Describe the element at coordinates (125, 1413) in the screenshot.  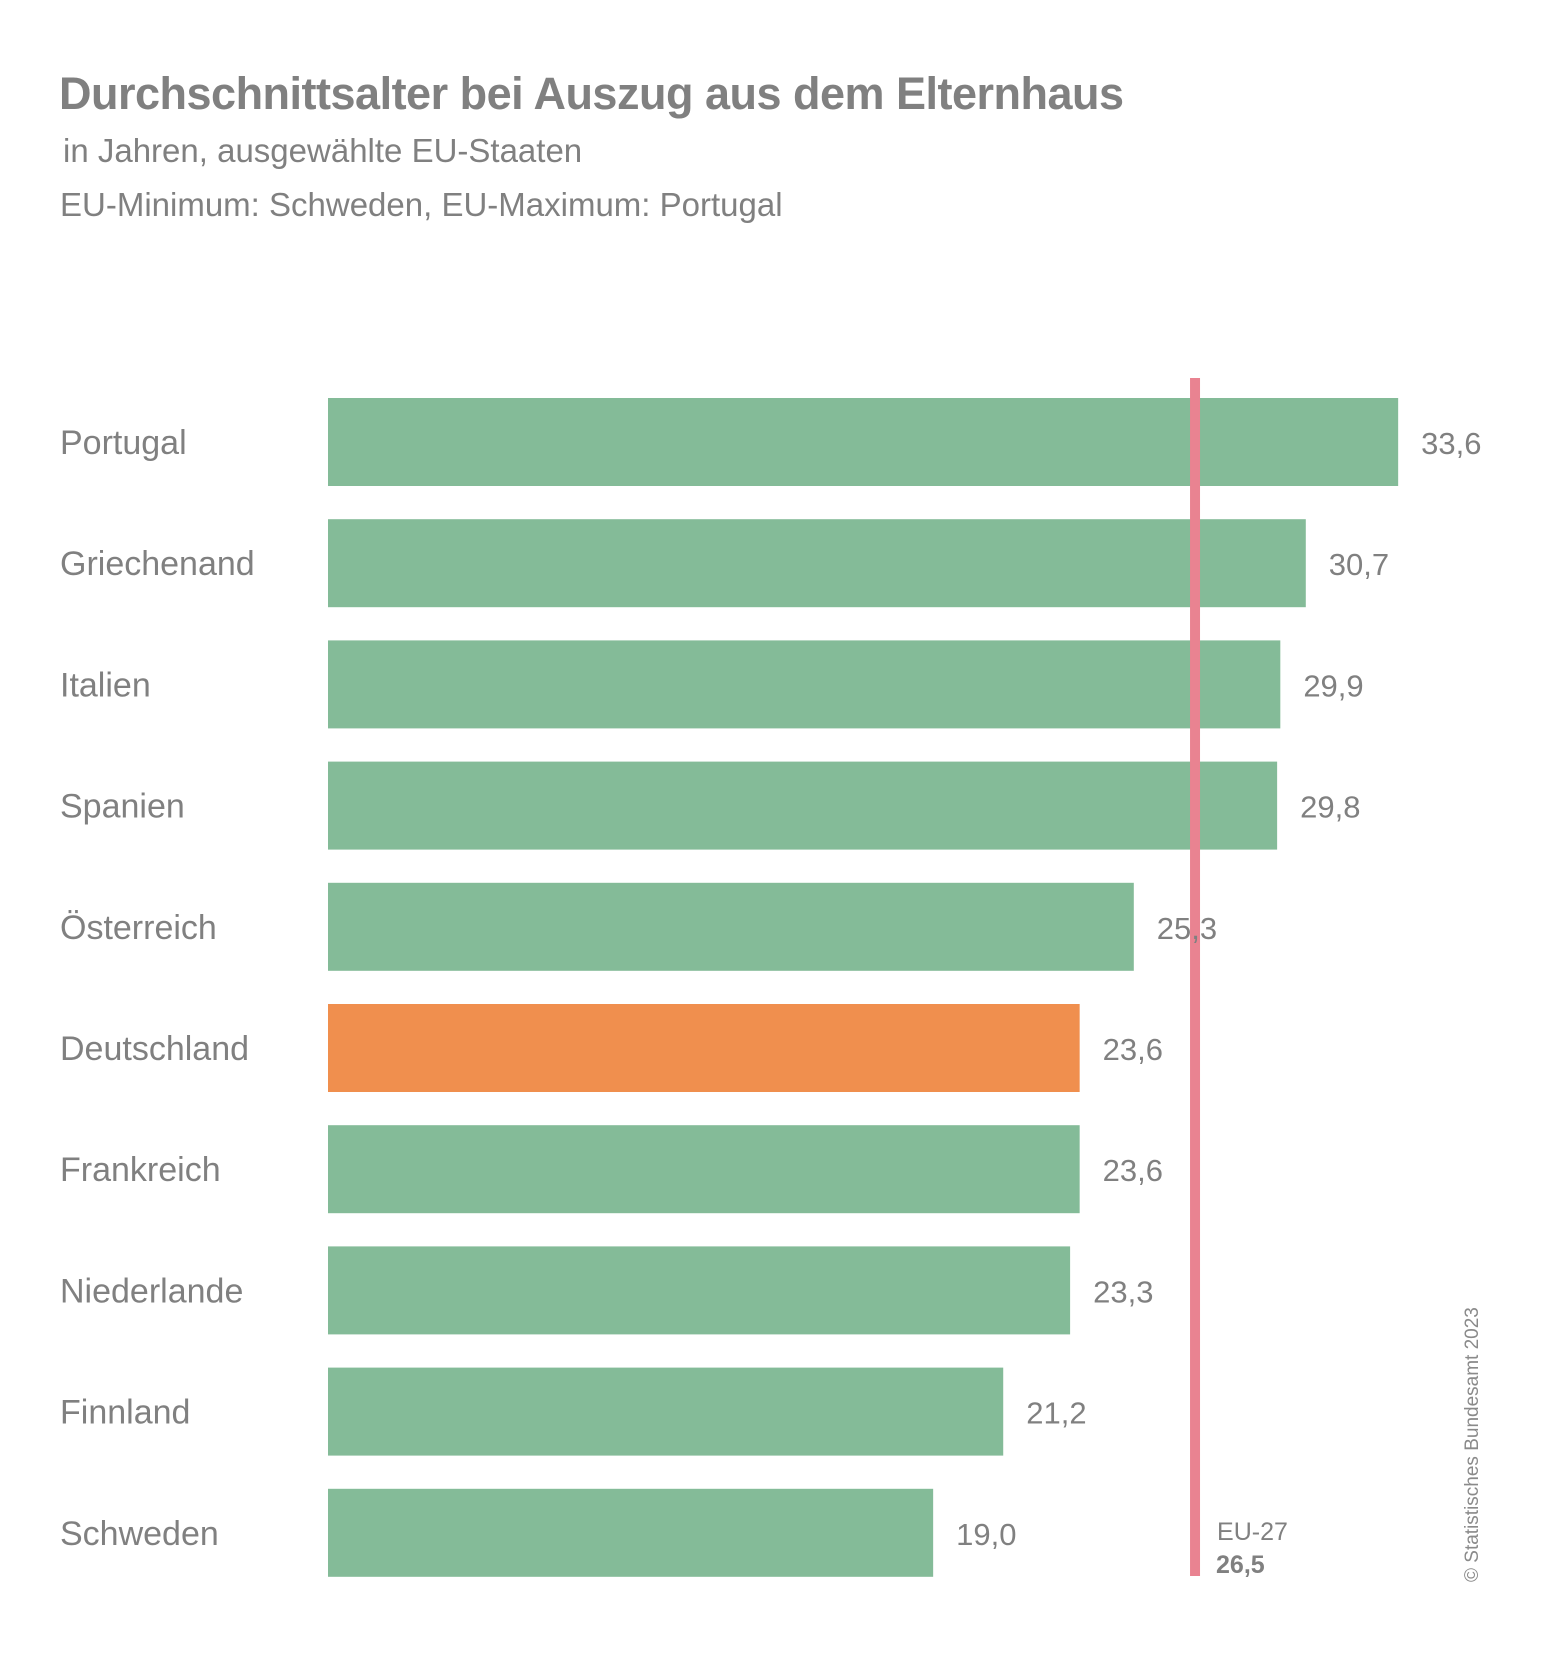
I see `category-label: Finnland` at that location.